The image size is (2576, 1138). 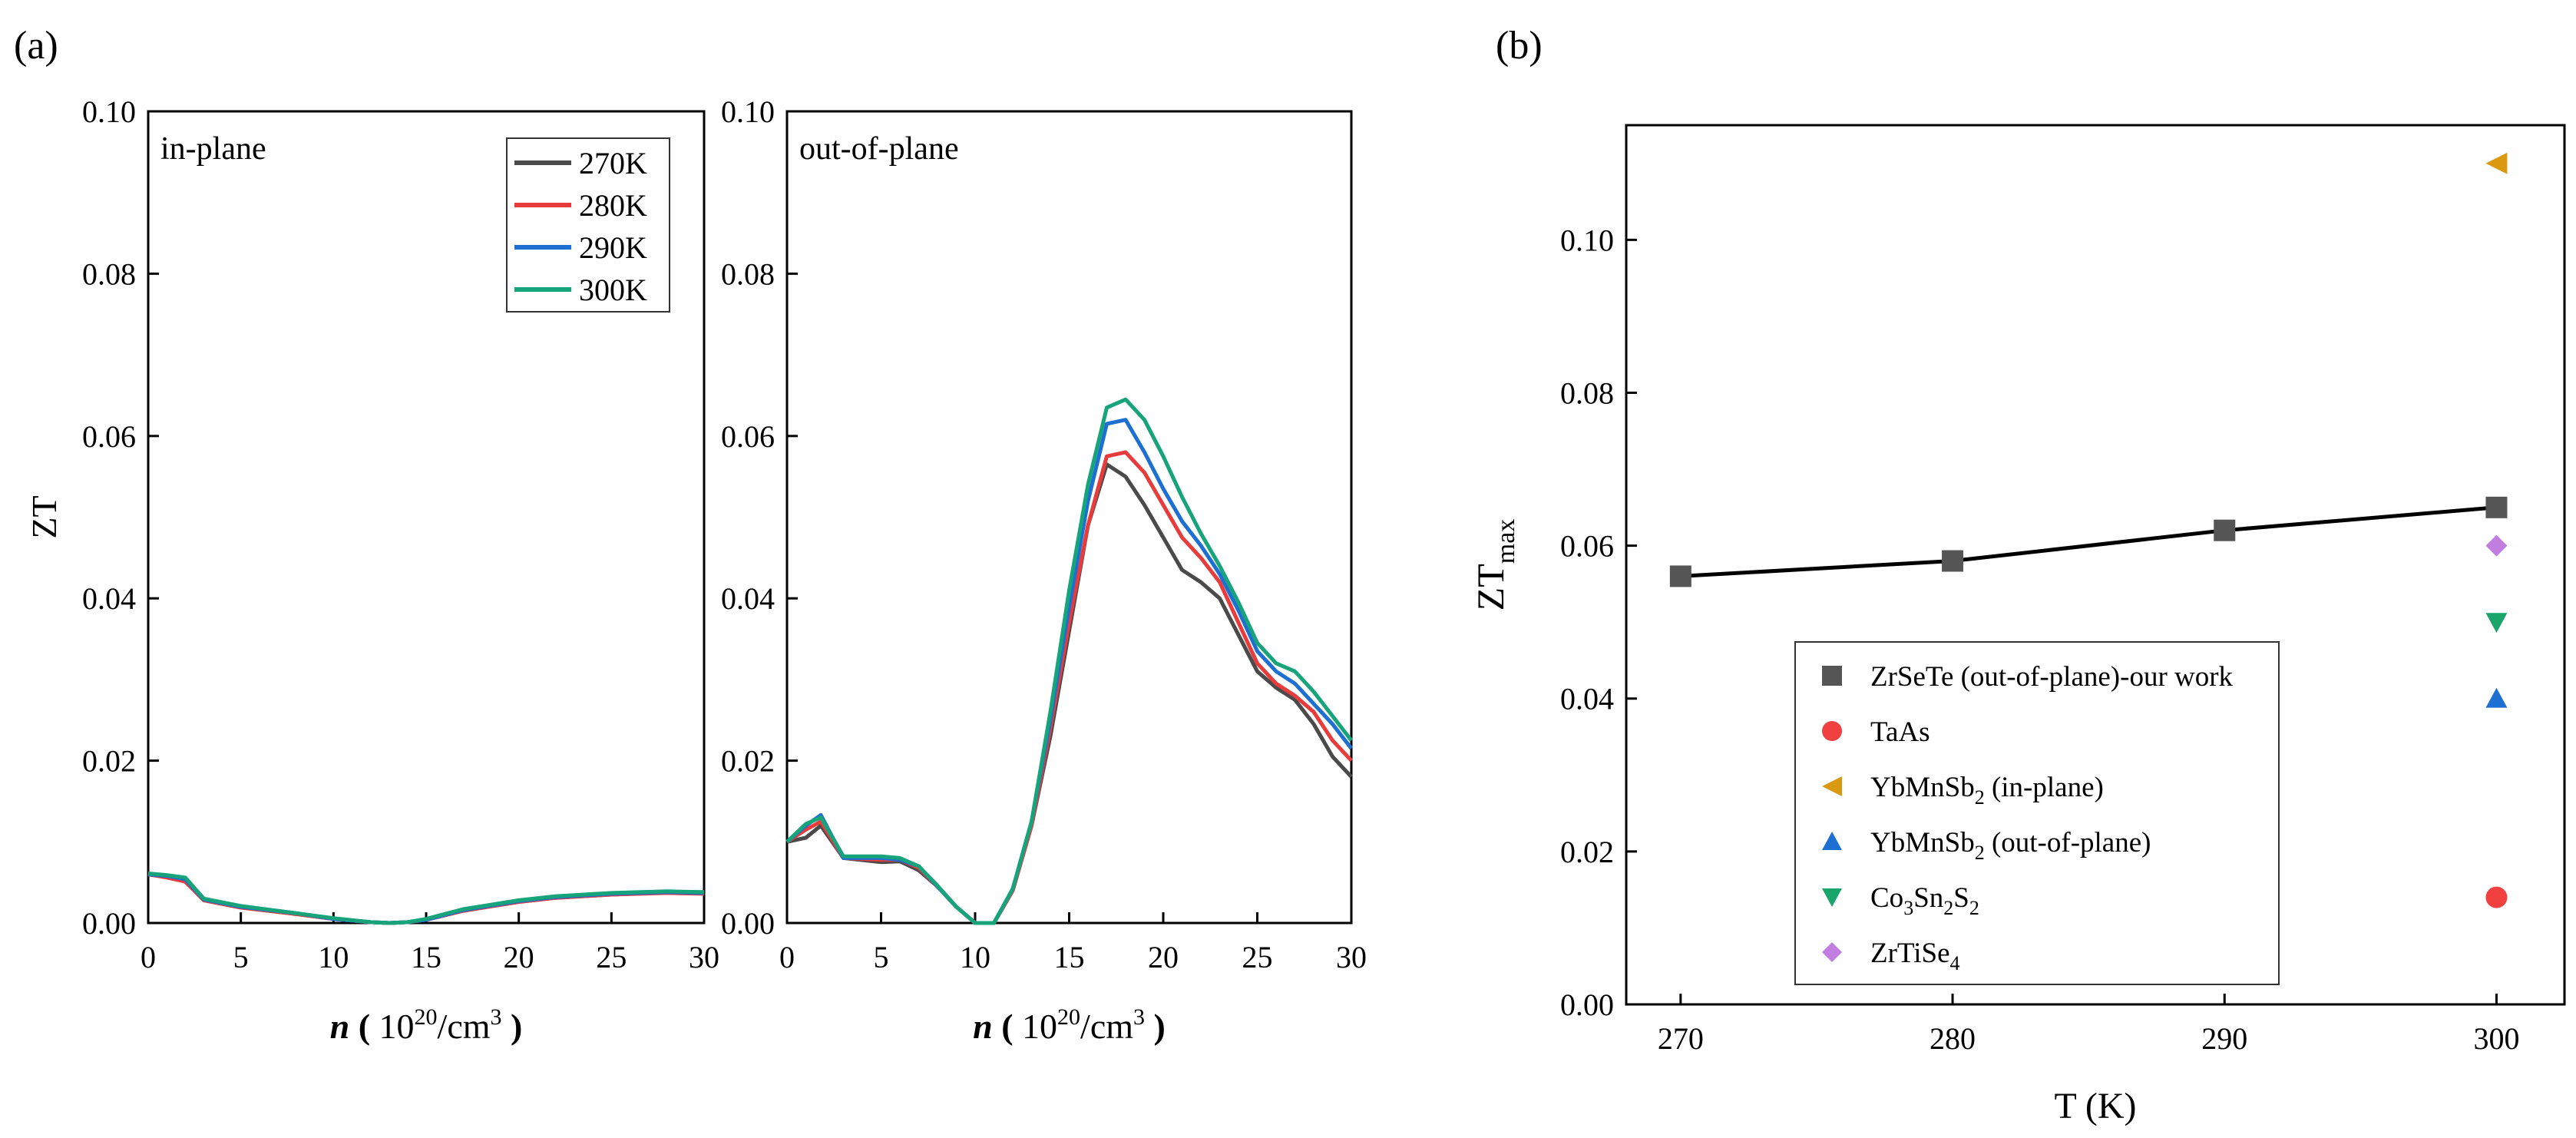 I want to click on data-point-triangle-down, so click(x=2496, y=623).